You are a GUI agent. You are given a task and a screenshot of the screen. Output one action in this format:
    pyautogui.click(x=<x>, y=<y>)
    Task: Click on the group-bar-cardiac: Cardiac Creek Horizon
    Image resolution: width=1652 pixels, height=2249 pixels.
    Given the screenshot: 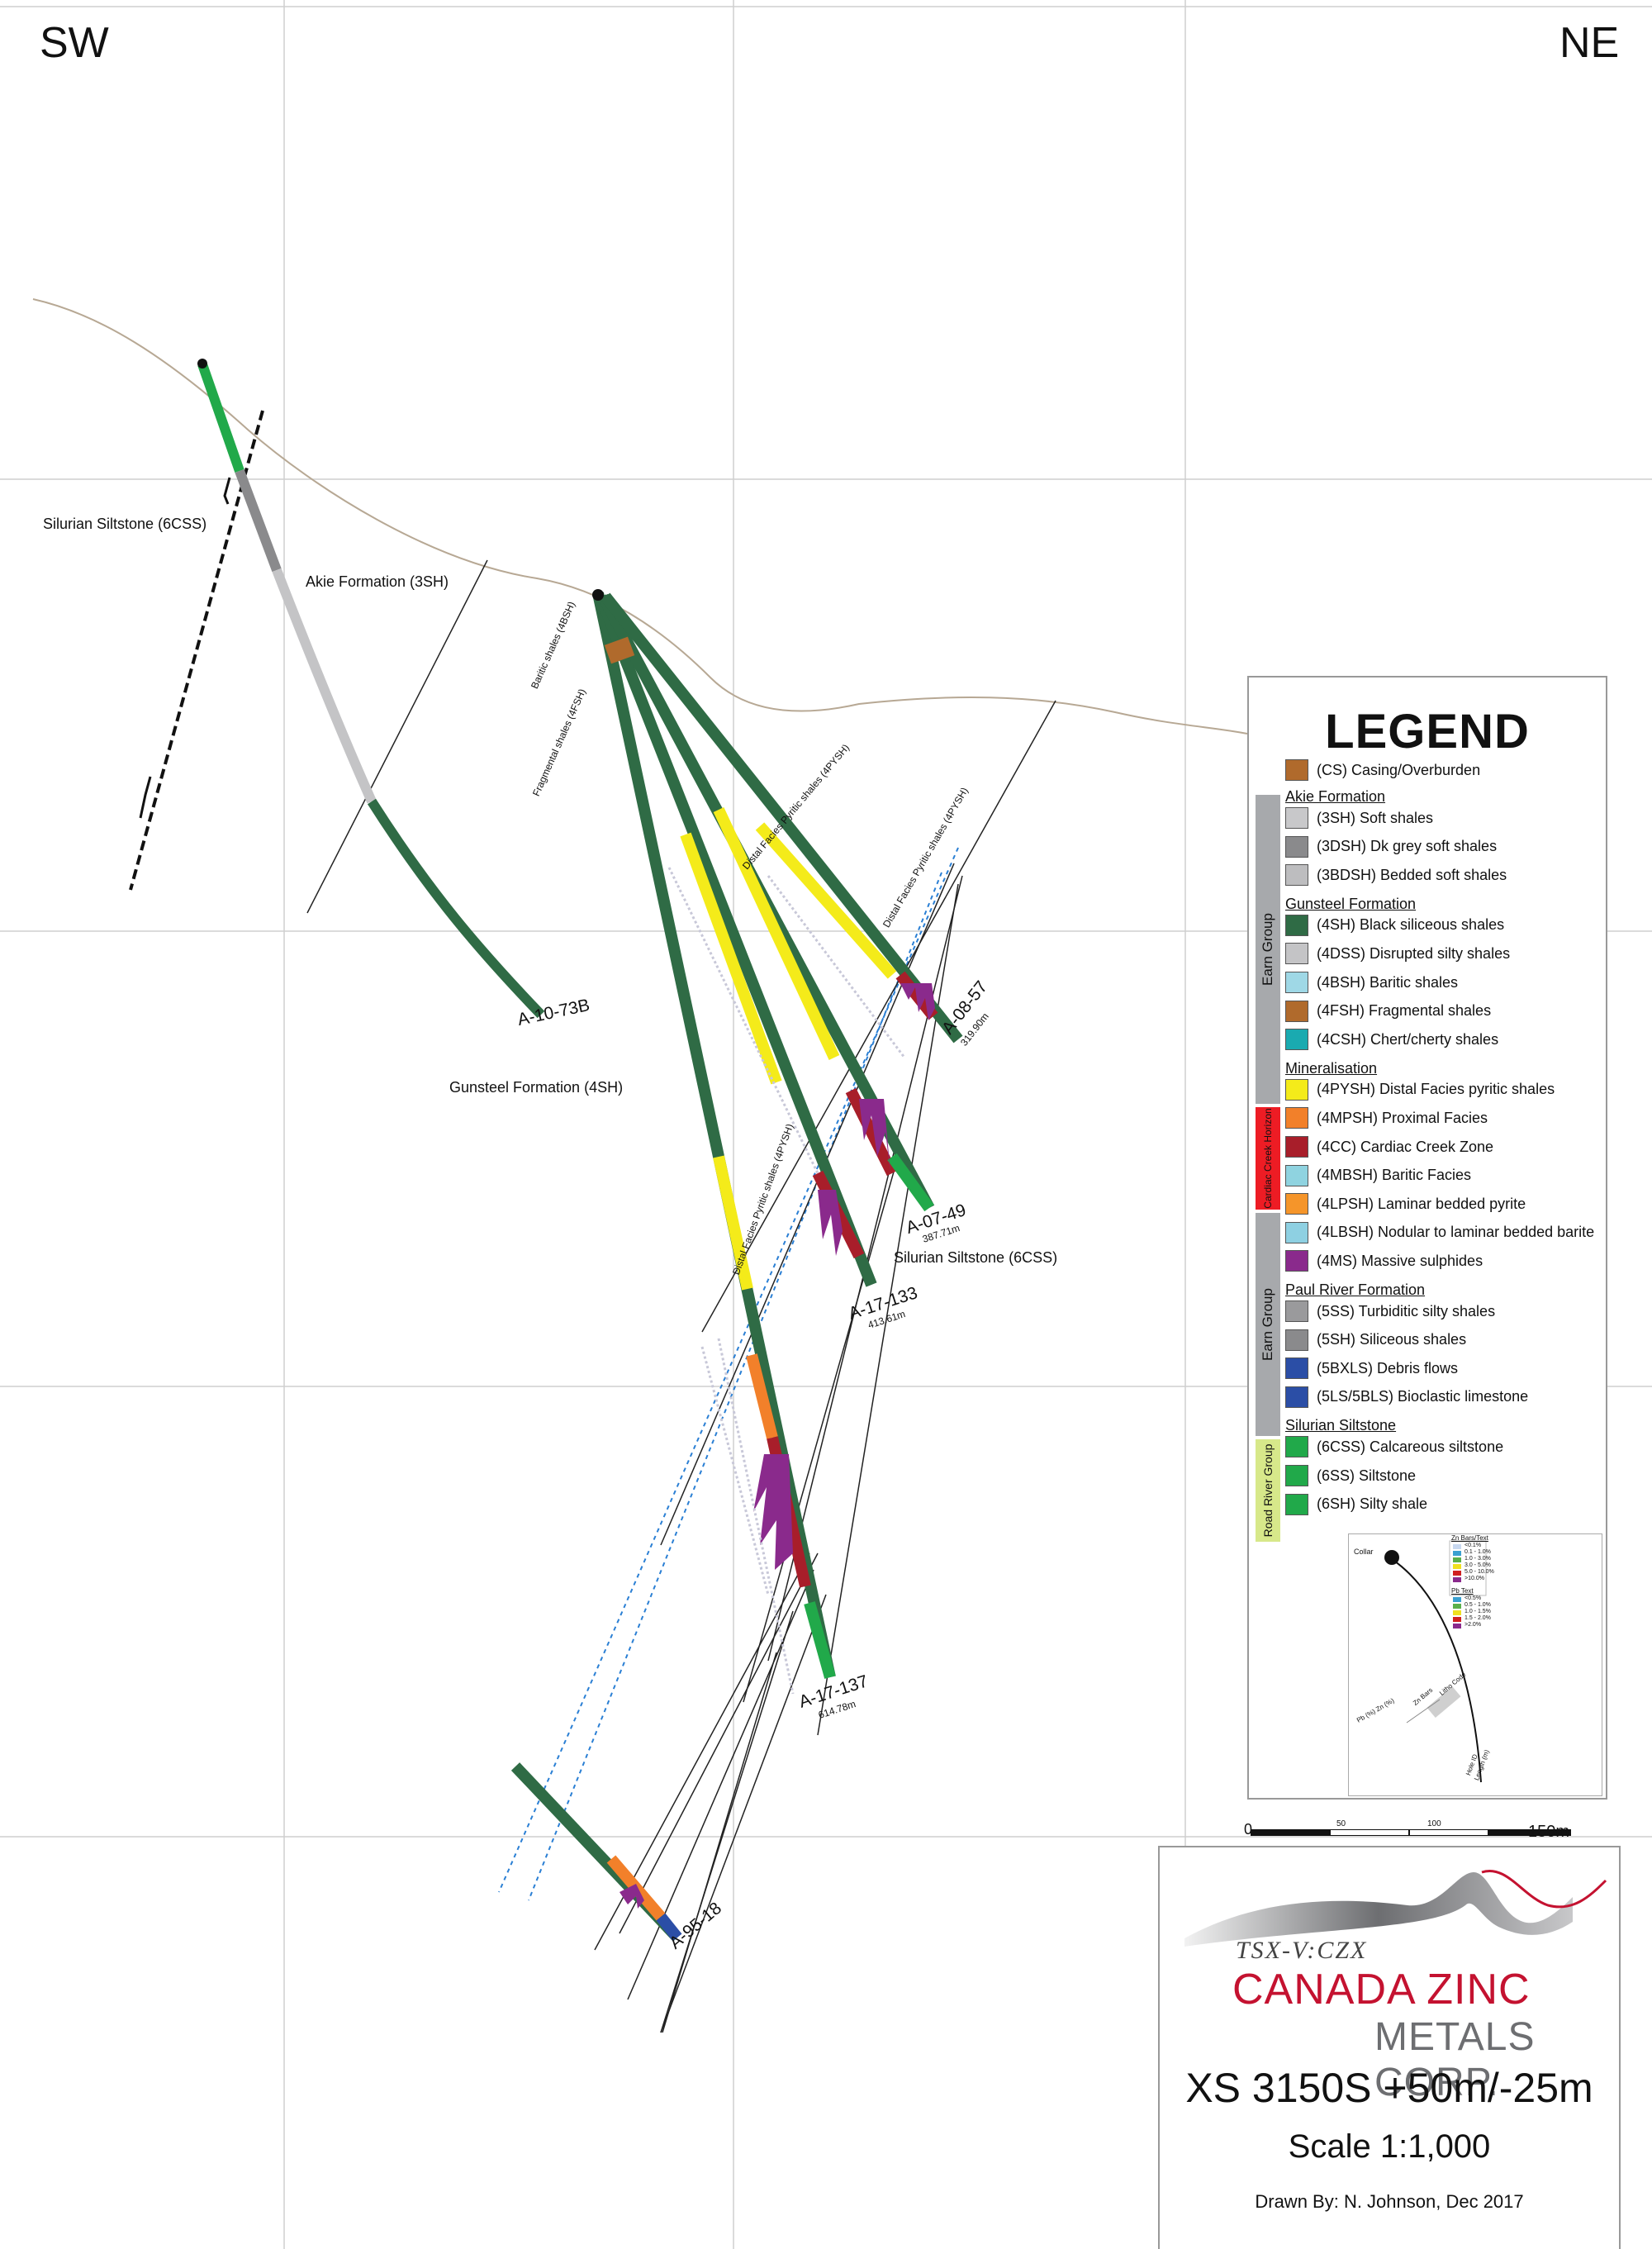 What is the action you would take?
    pyautogui.click(x=1268, y=1158)
    